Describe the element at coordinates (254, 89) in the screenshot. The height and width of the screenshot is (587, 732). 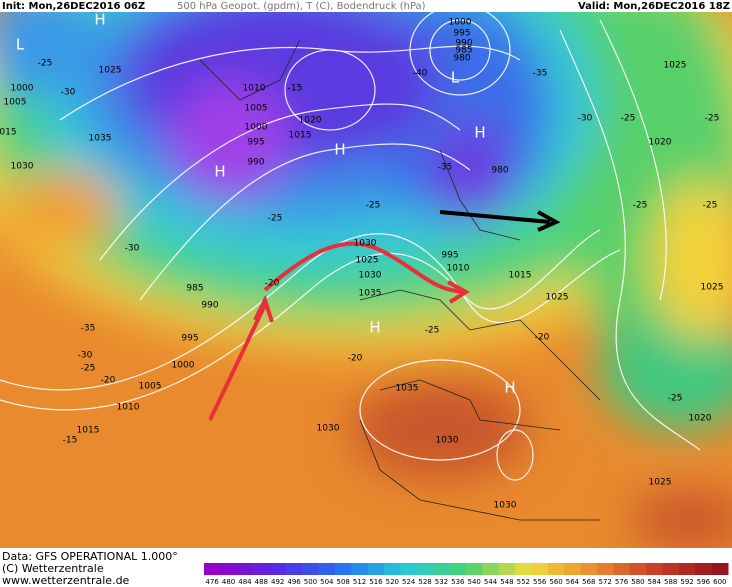
I see `isoline-label: 1010` at that location.